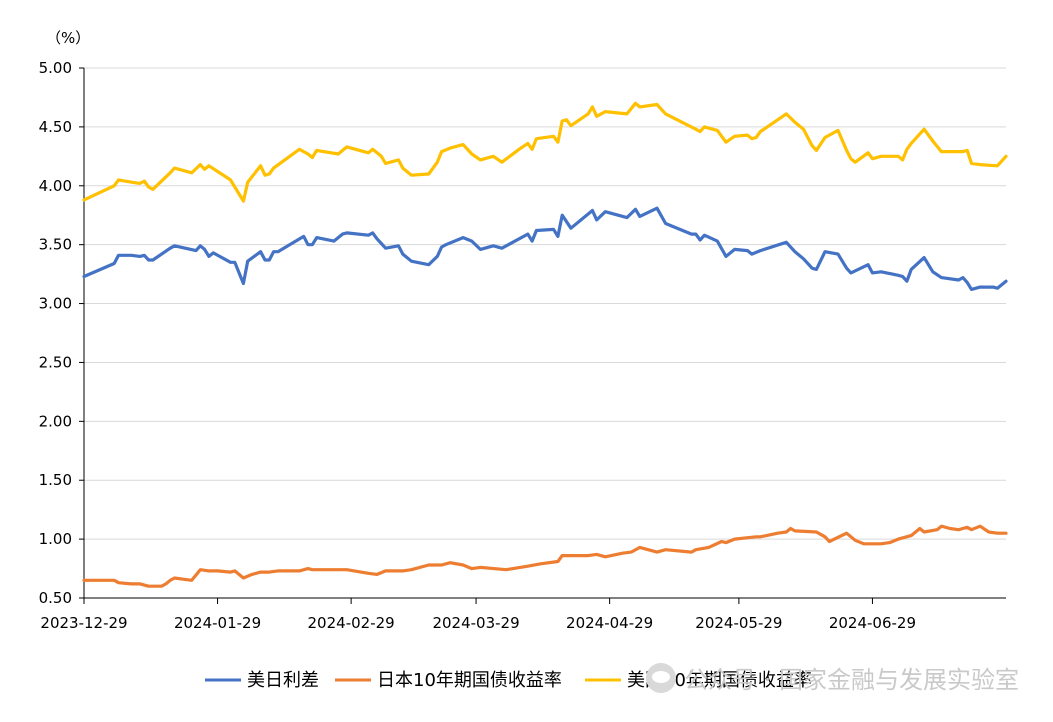  What do you see at coordinates (55, 304) in the screenshot?
I see `y-tick-label: 3.00` at bounding box center [55, 304].